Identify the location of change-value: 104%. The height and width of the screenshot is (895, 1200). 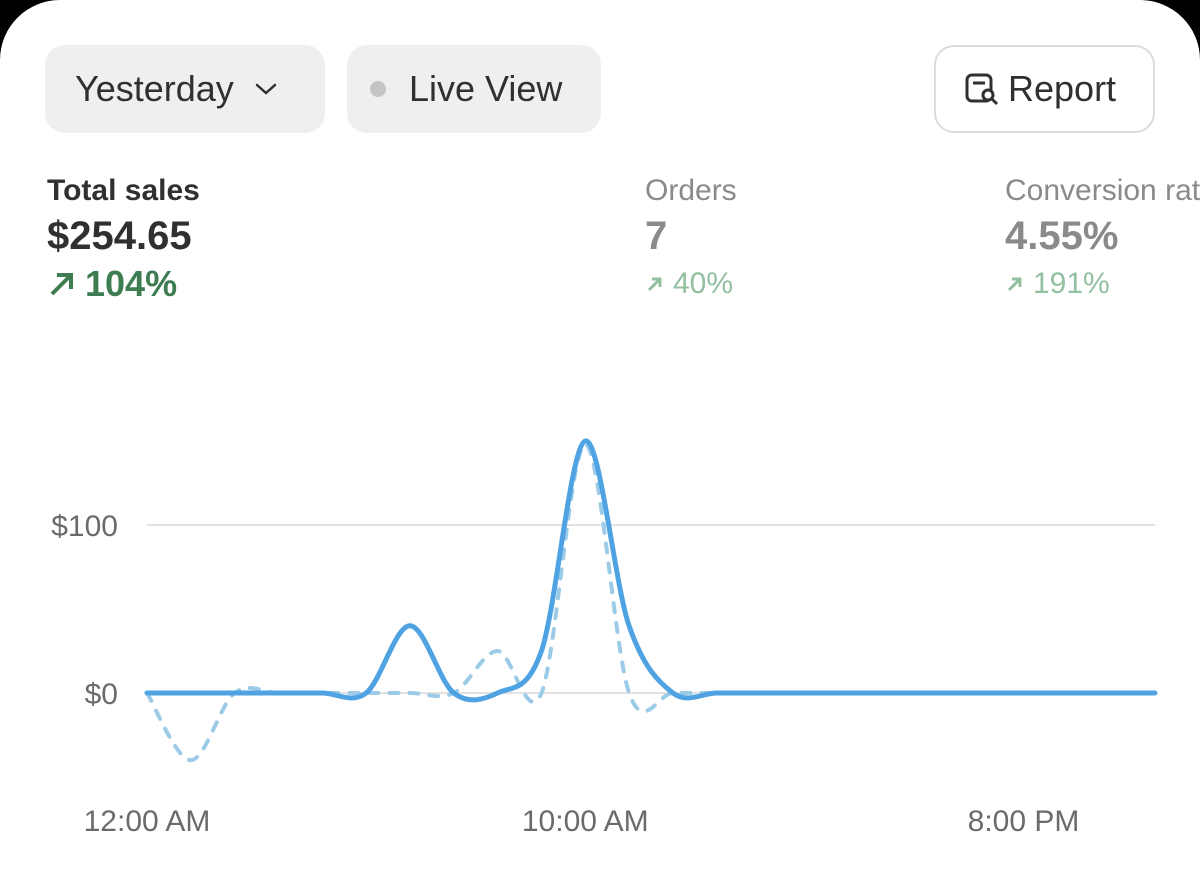
(131, 283).